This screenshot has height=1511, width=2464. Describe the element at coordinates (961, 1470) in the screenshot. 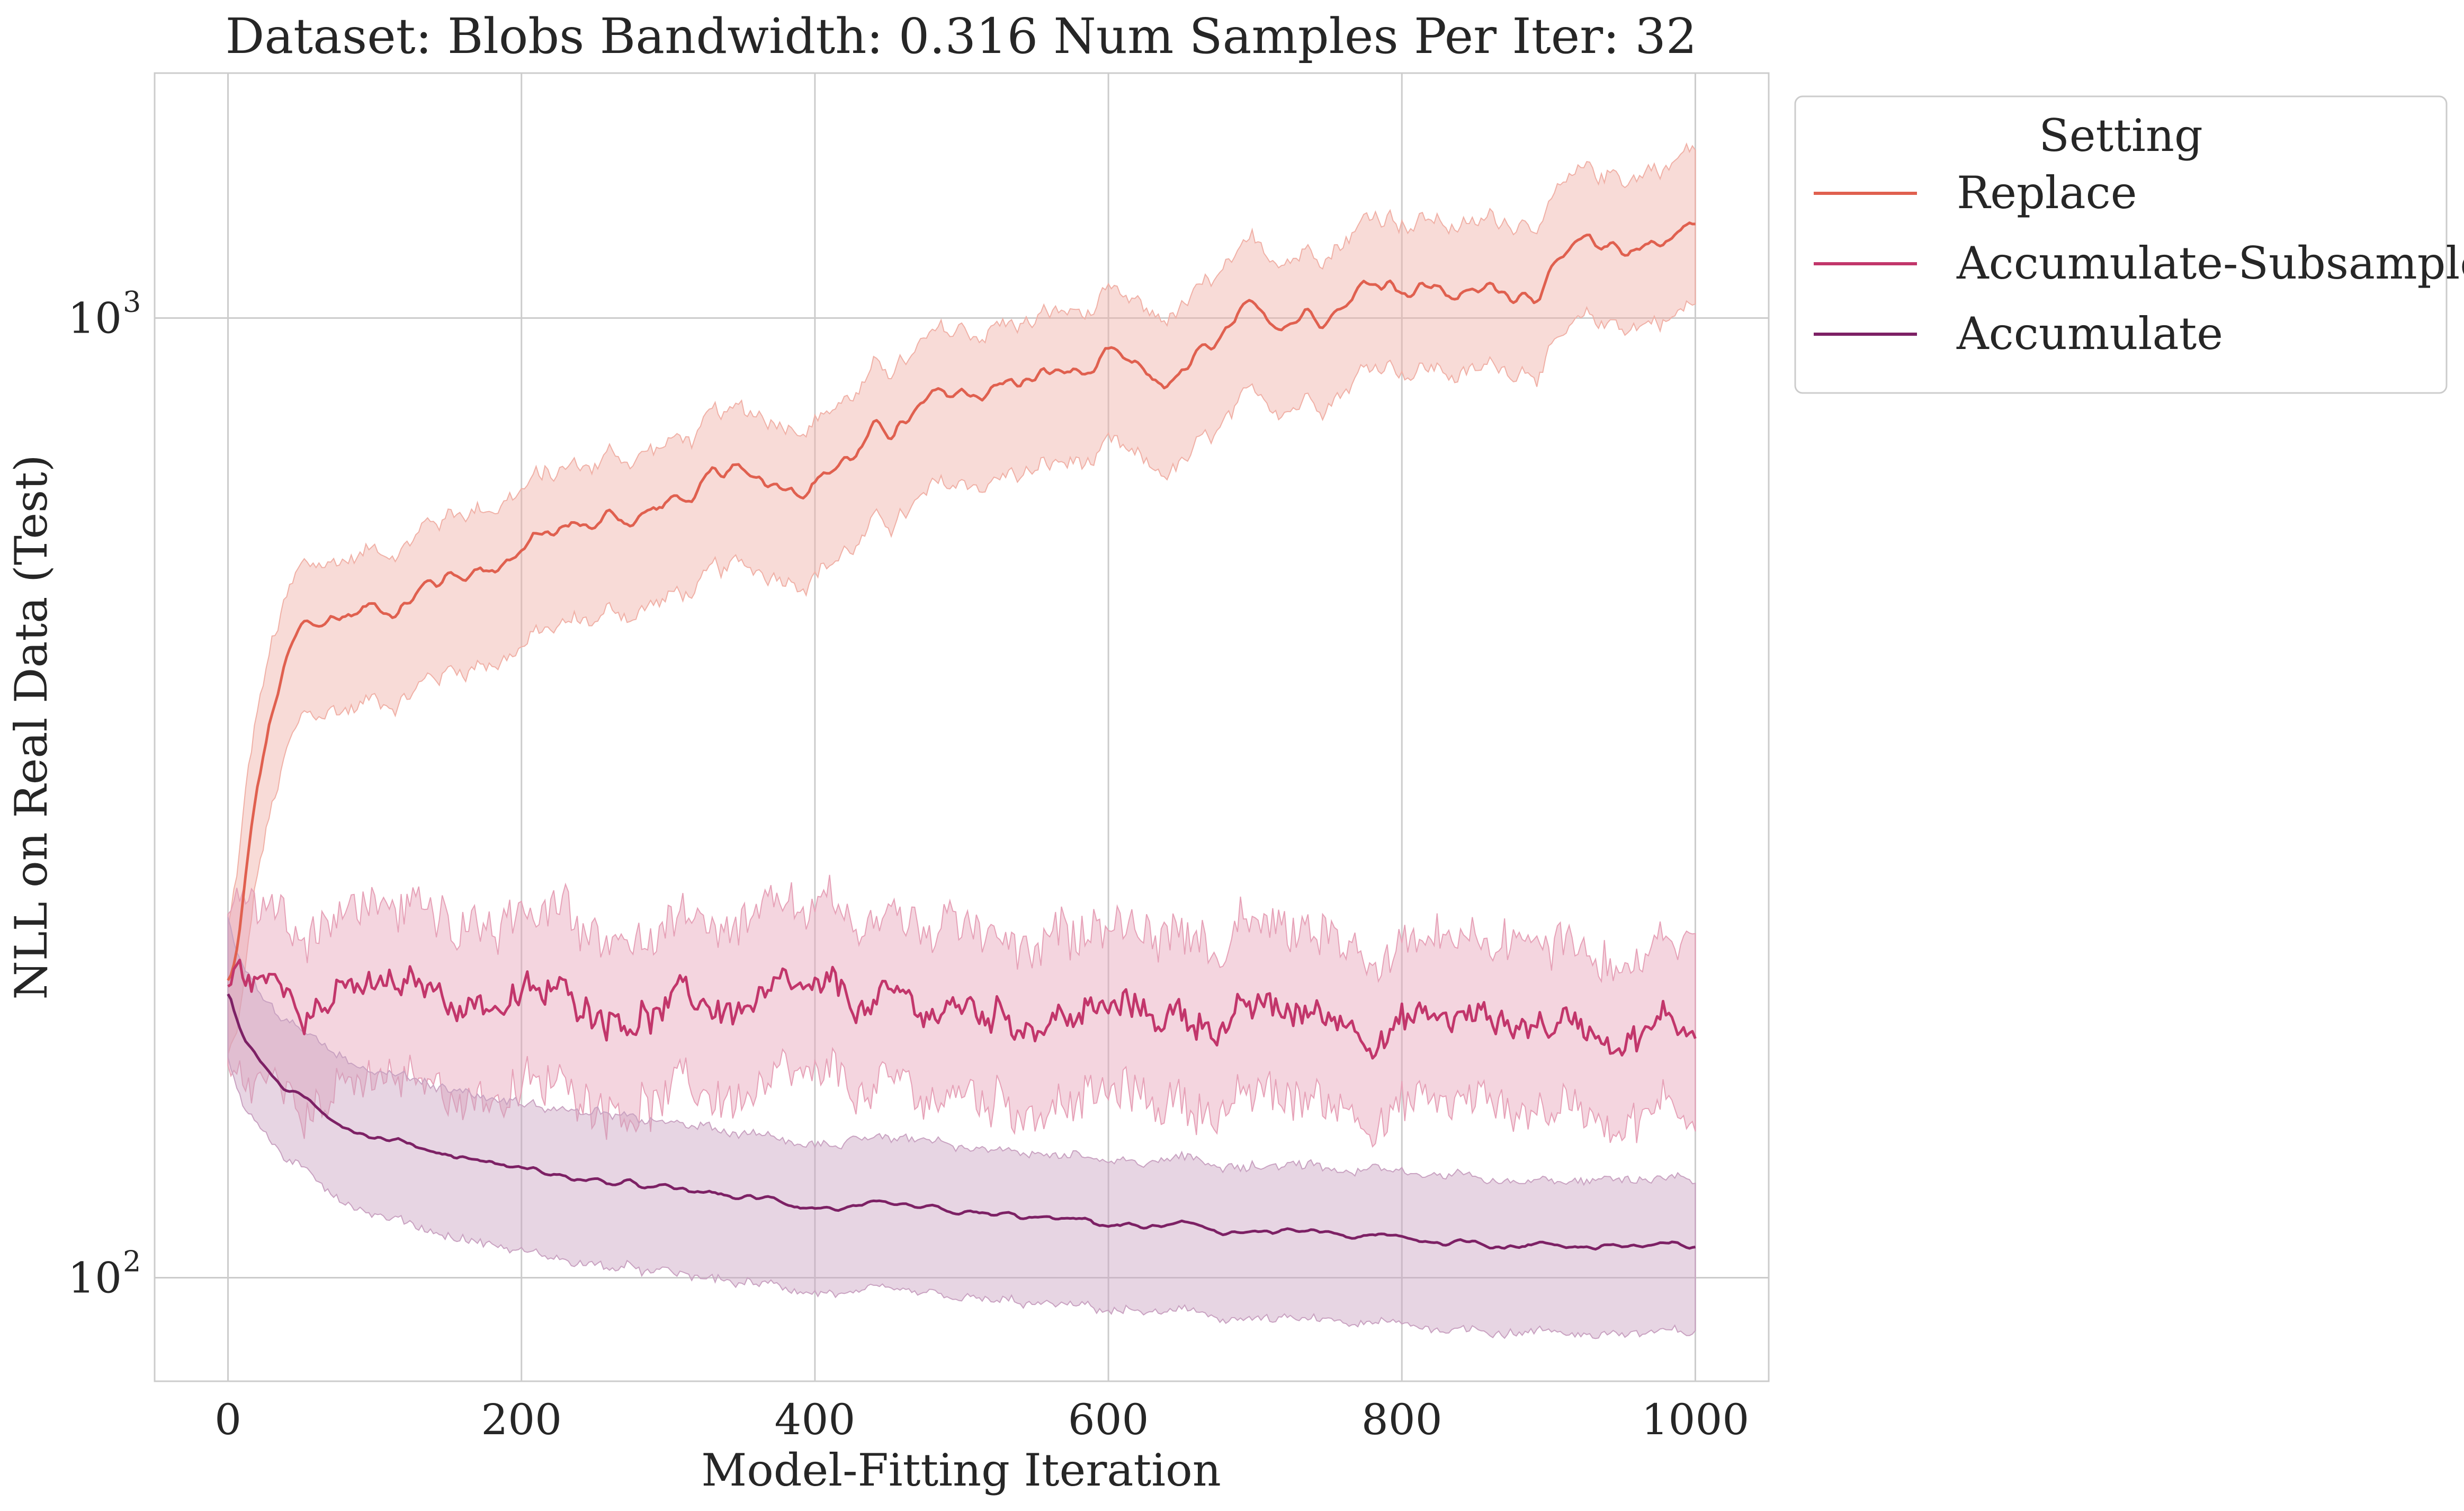

I see `x-axis-label: Model-Fitting Iteration` at that location.